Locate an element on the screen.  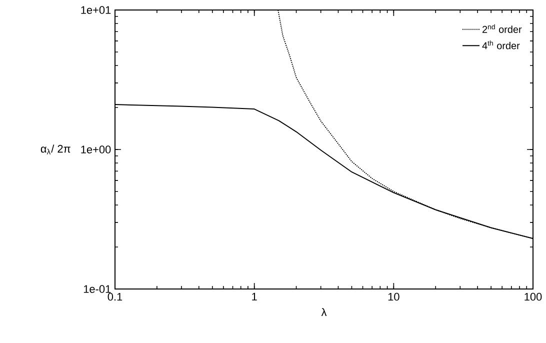
x-tick-label: 0.1 is located at coordinates (115, 296).